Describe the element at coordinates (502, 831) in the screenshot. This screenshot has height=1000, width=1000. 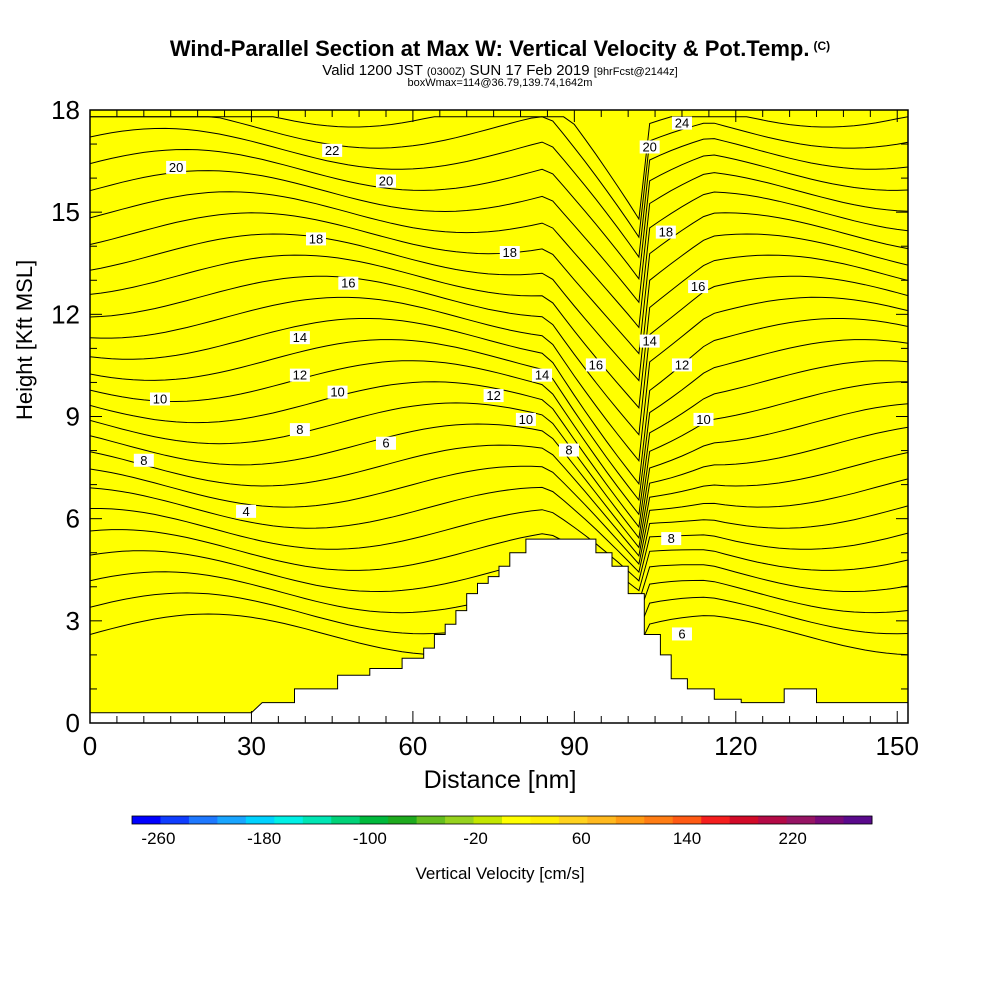
I see `colorbar: -260 -180 -100 -20 60 140 220` at that location.